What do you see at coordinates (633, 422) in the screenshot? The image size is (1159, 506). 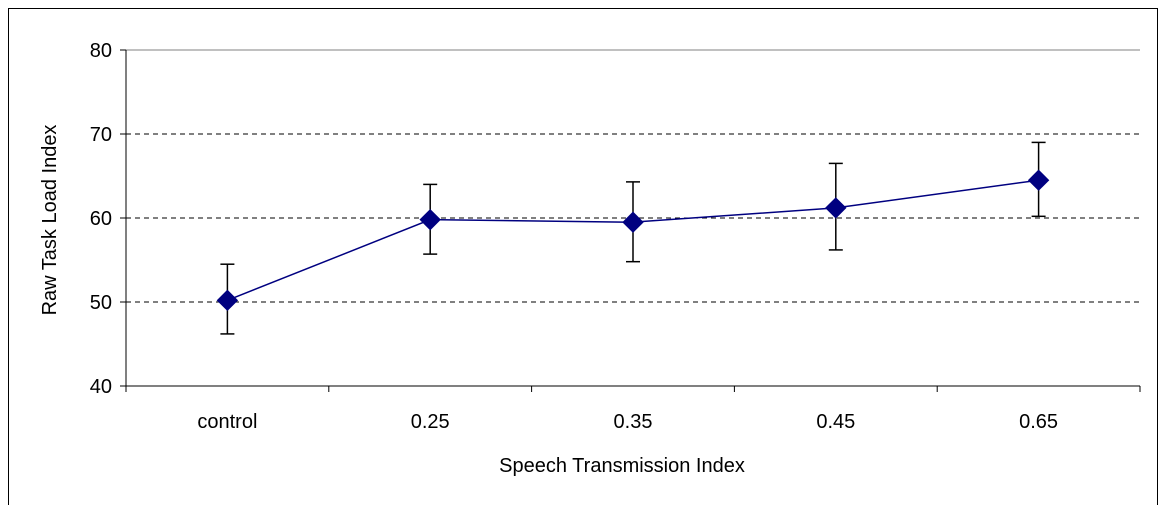 I see `x-tick-label: 0.35` at bounding box center [633, 422].